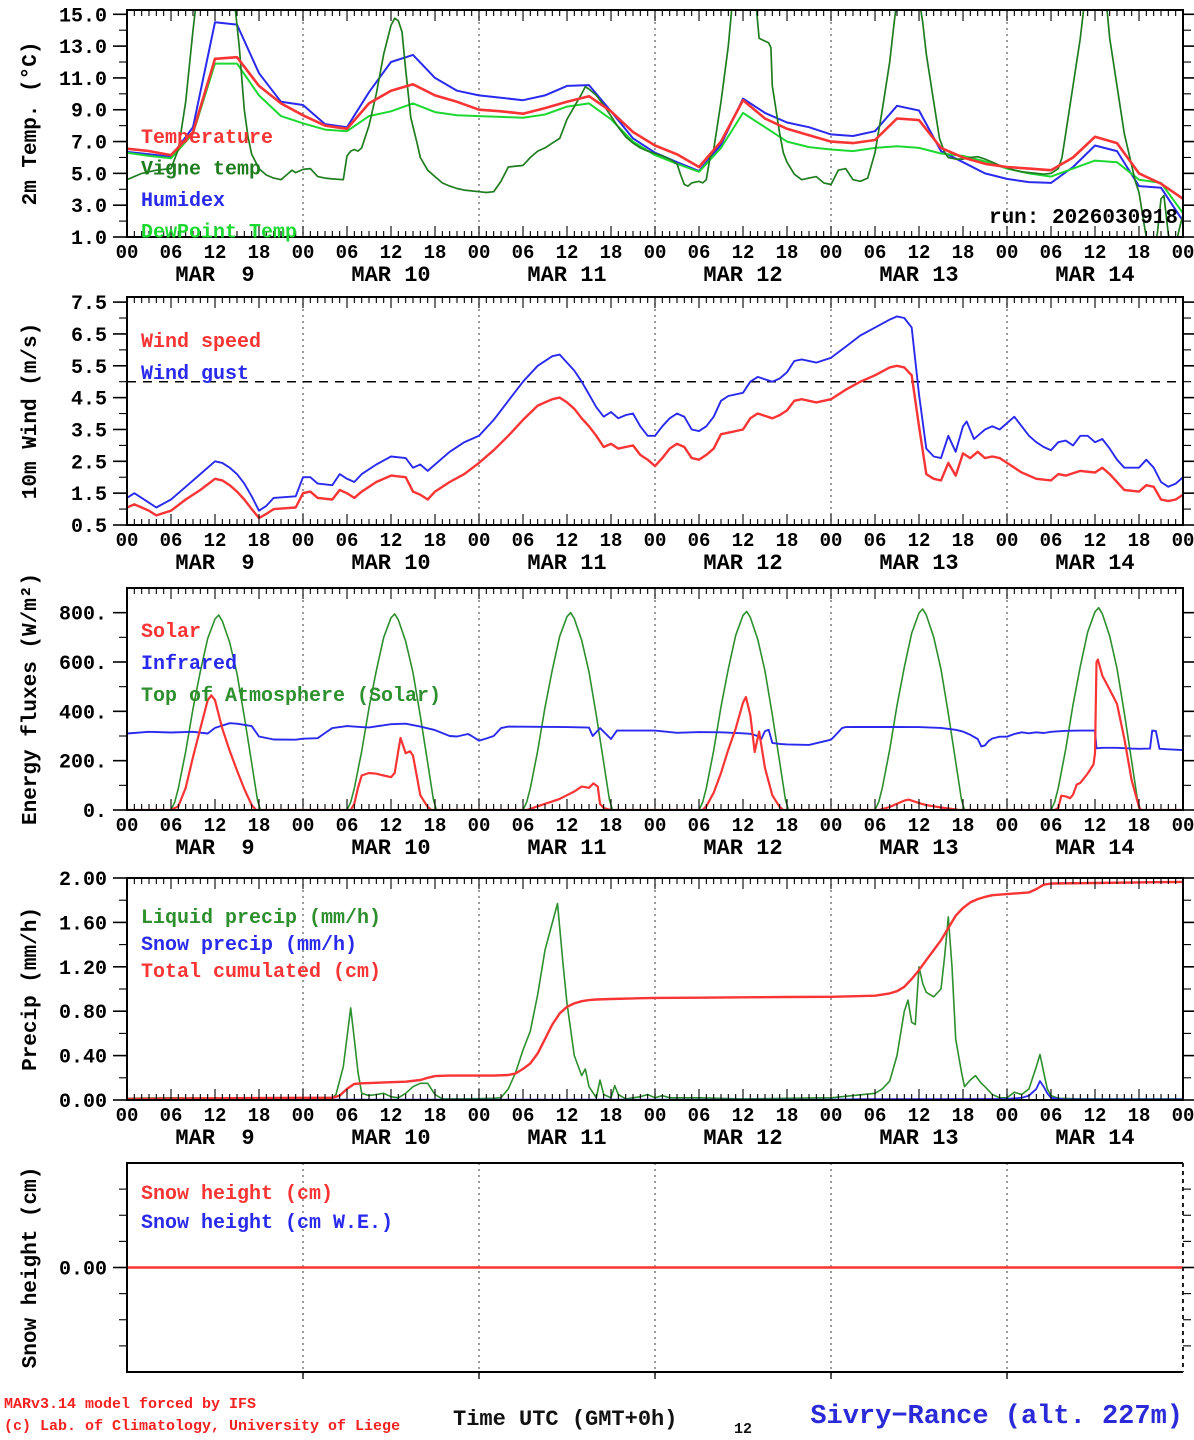  I want to click on y-tick-label: 1.20, so click(83, 969).